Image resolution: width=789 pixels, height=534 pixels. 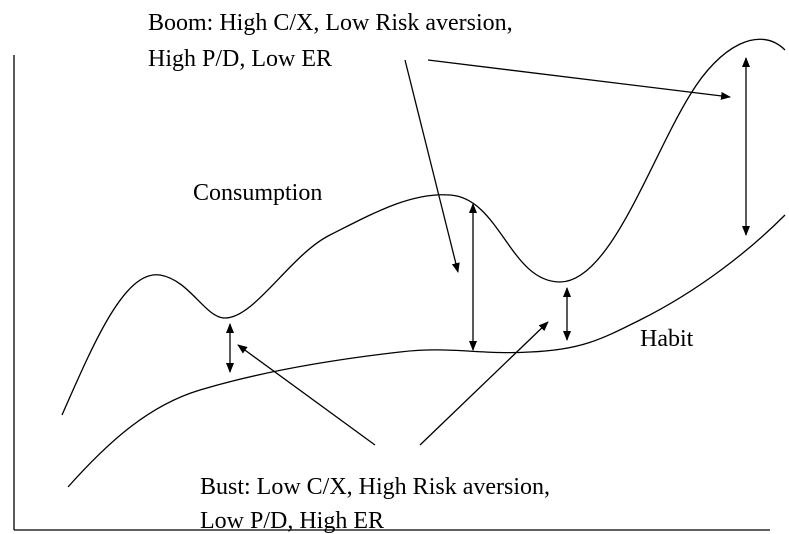 What do you see at coordinates (667, 339) in the screenshot?
I see `curve-label: Habit` at bounding box center [667, 339].